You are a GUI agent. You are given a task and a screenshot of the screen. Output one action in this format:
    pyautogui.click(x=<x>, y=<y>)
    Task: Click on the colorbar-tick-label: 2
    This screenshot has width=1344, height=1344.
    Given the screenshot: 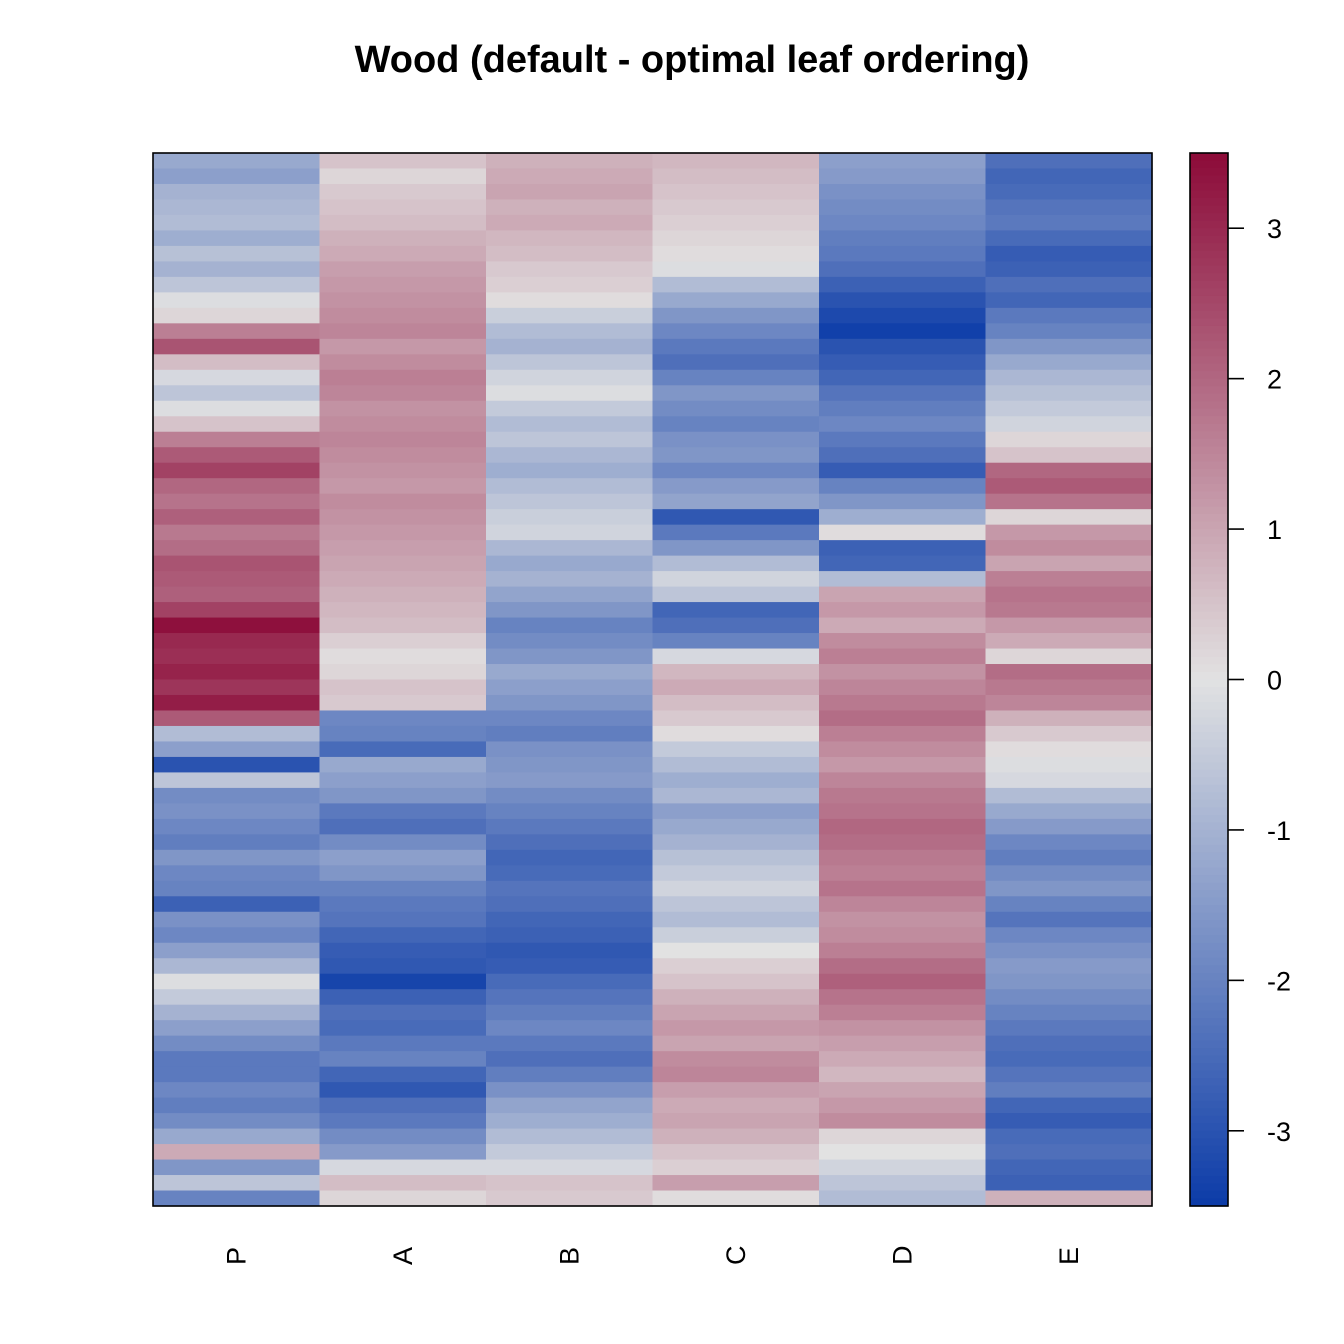 What is the action you would take?
    pyautogui.click(x=1274, y=380)
    